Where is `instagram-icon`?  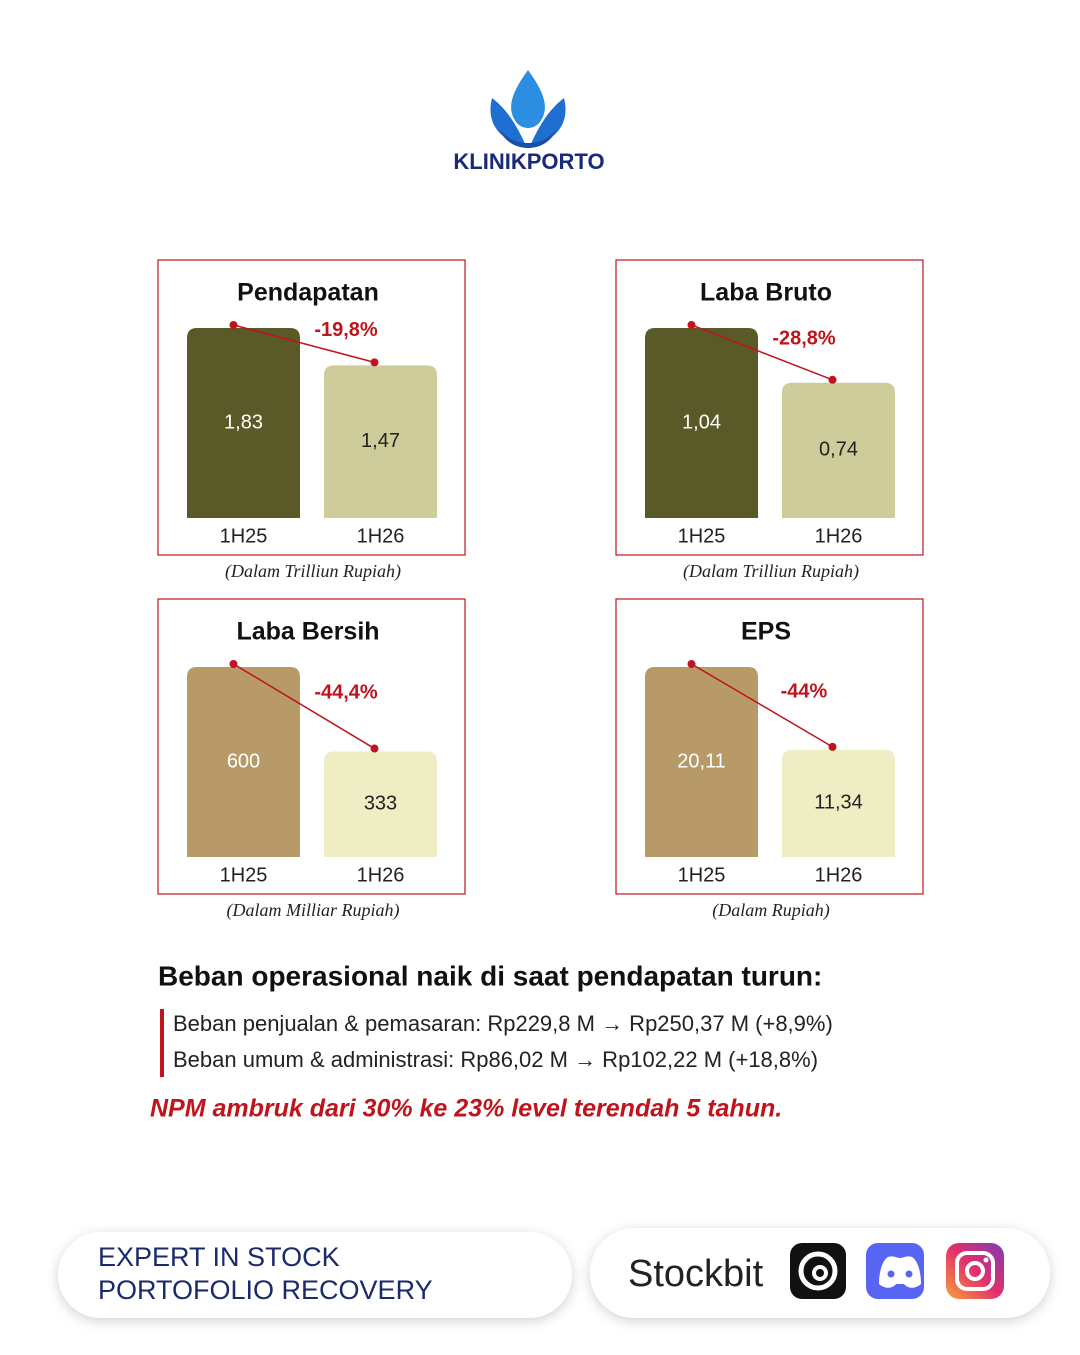 instagram-icon is located at coordinates (975, 1271).